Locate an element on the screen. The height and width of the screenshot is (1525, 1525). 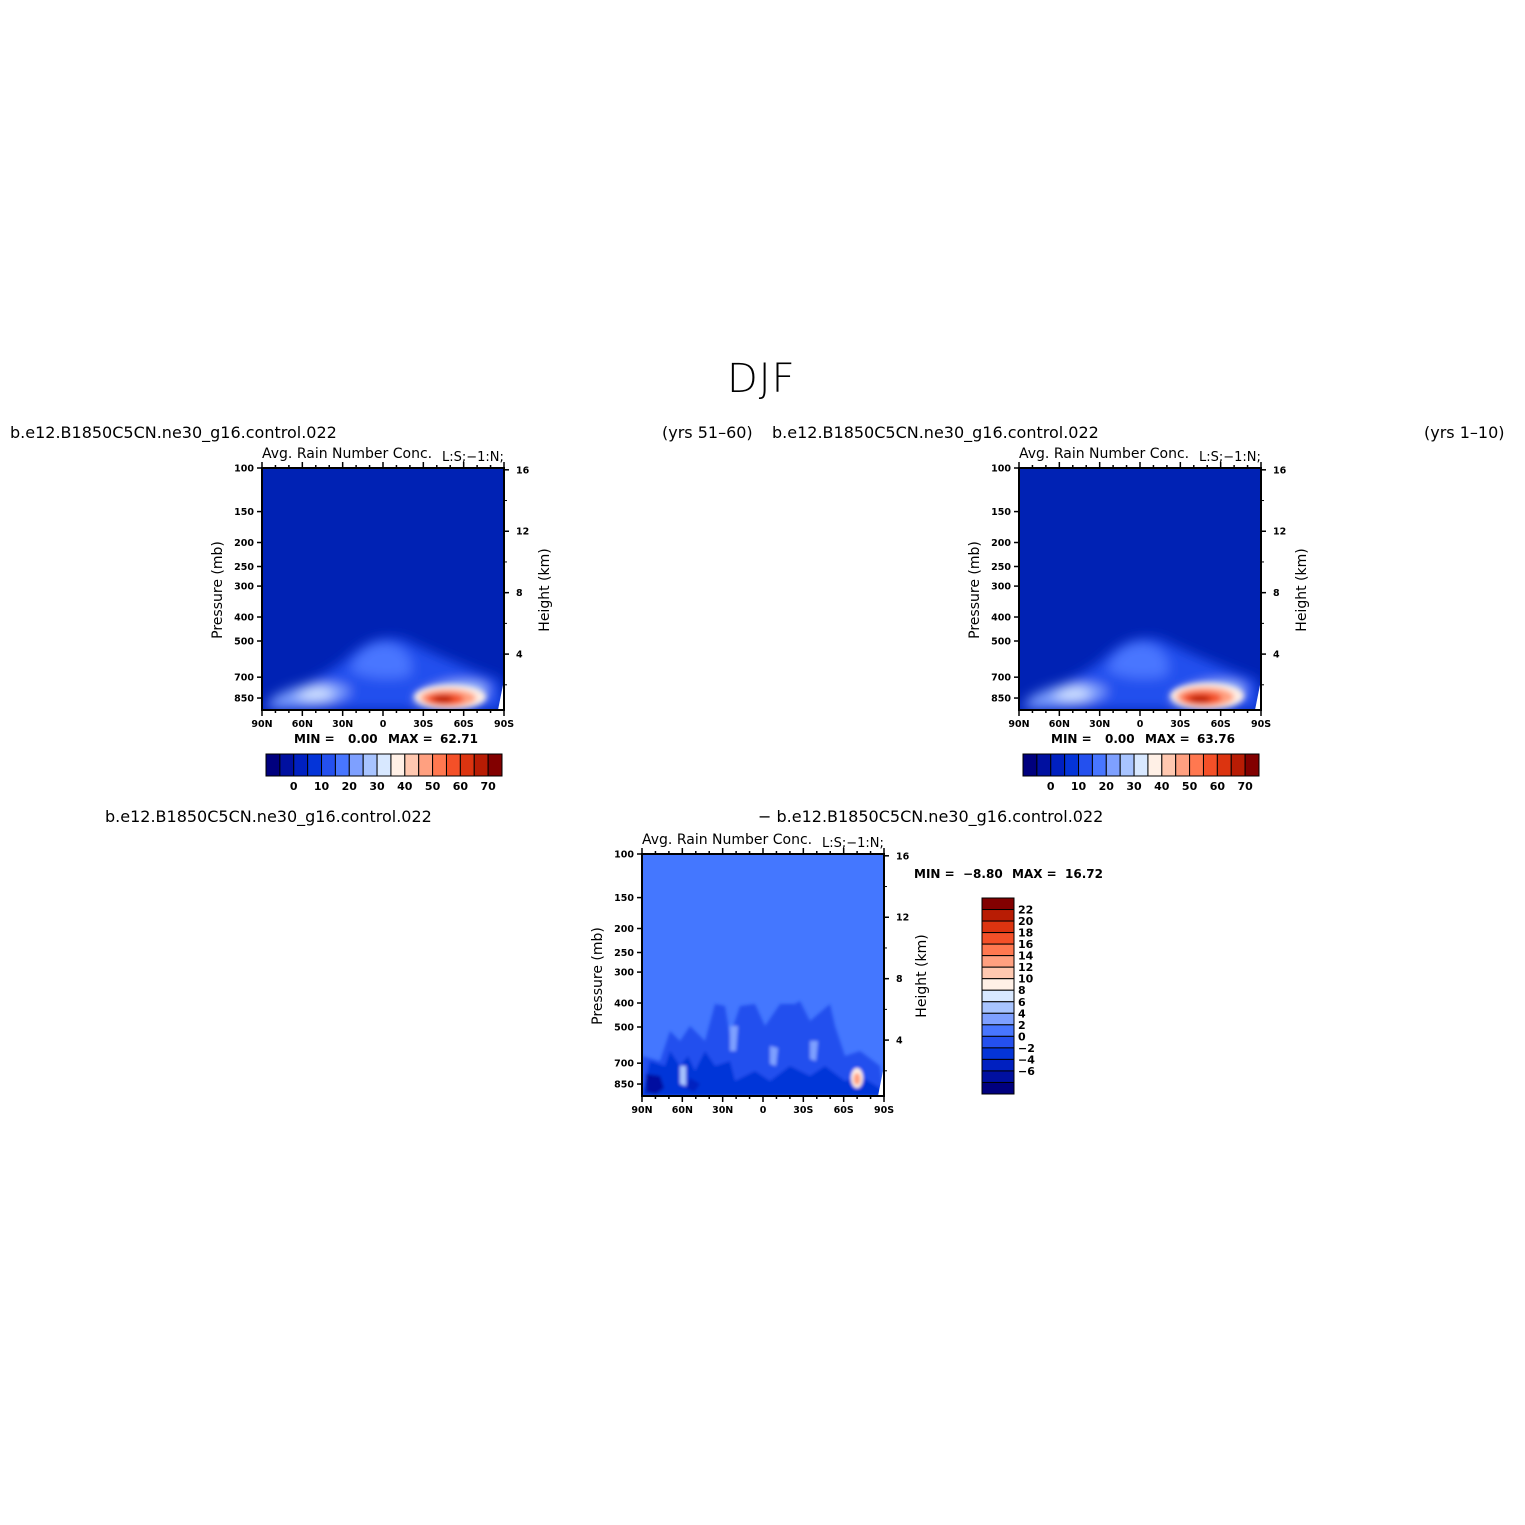
panel3-min-value: −8.80 is located at coordinates (983, 874).